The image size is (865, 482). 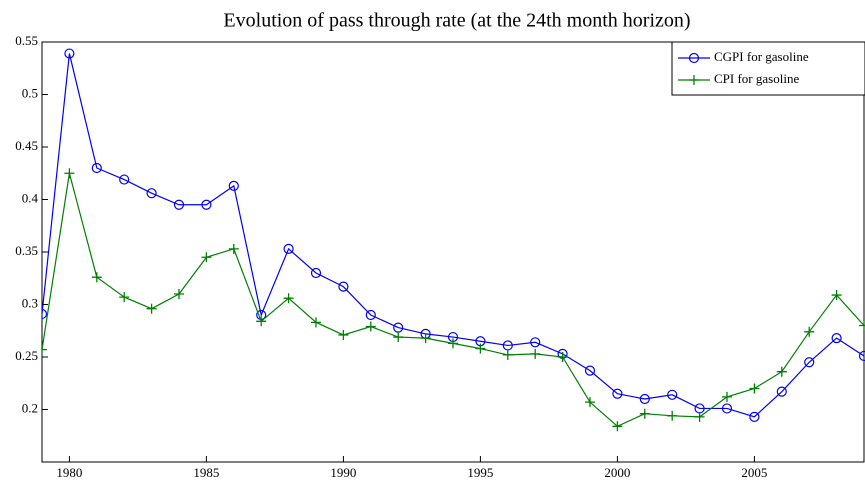 I want to click on y-tick-label: 0.45, so click(x=26, y=145).